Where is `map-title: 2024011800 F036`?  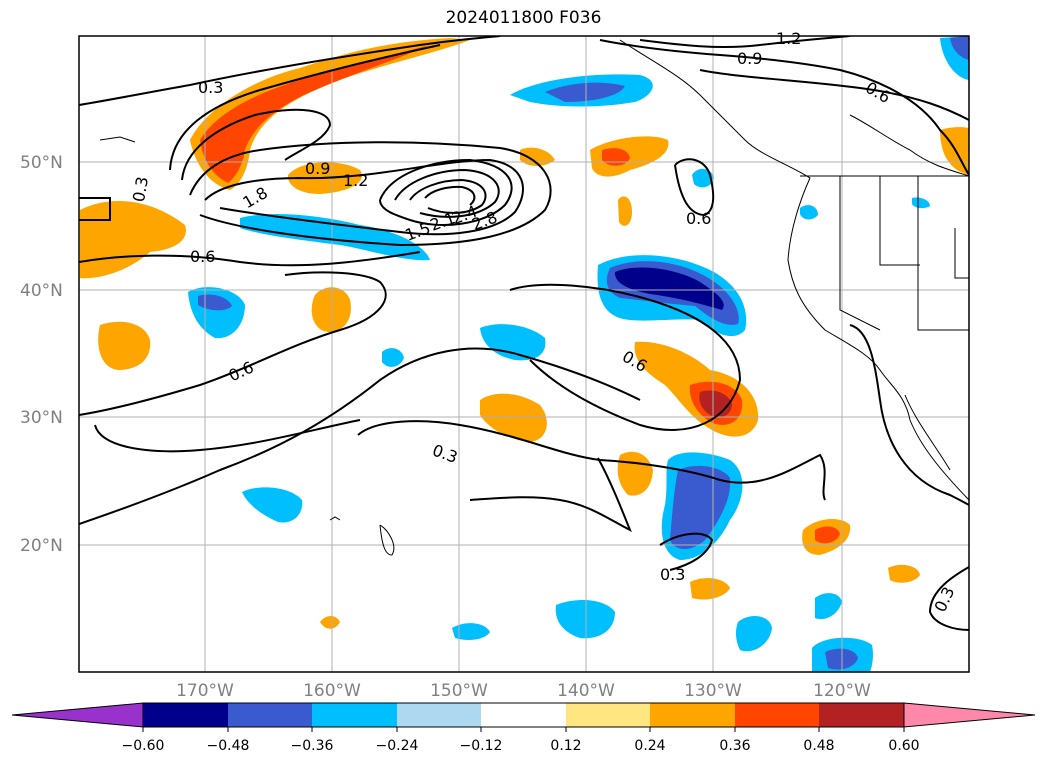
map-title: 2024011800 F036 is located at coordinates (523, 18).